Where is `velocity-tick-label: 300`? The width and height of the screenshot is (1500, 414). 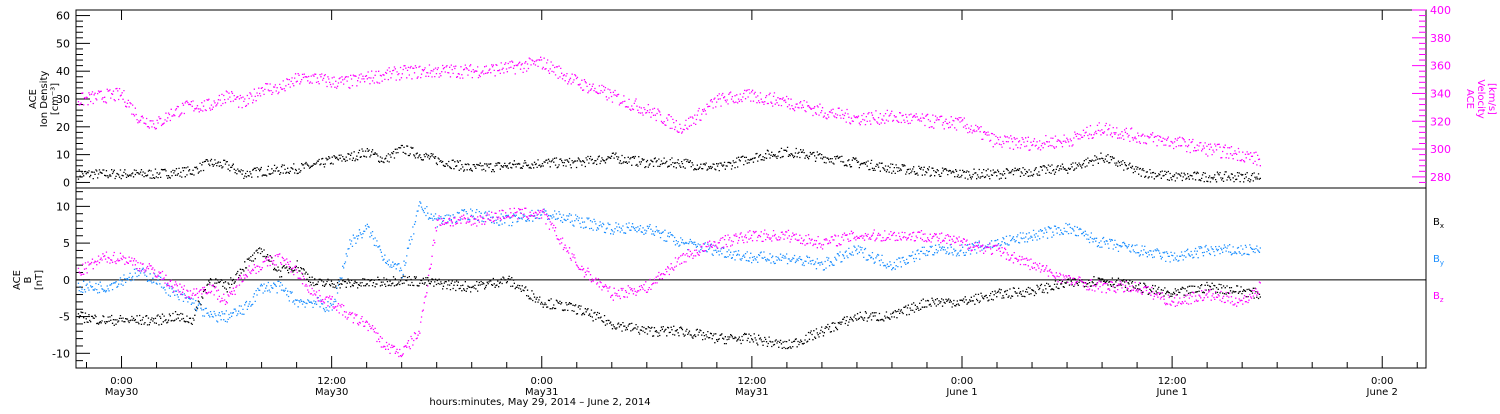
velocity-tick-label: 300 is located at coordinates (1440, 149).